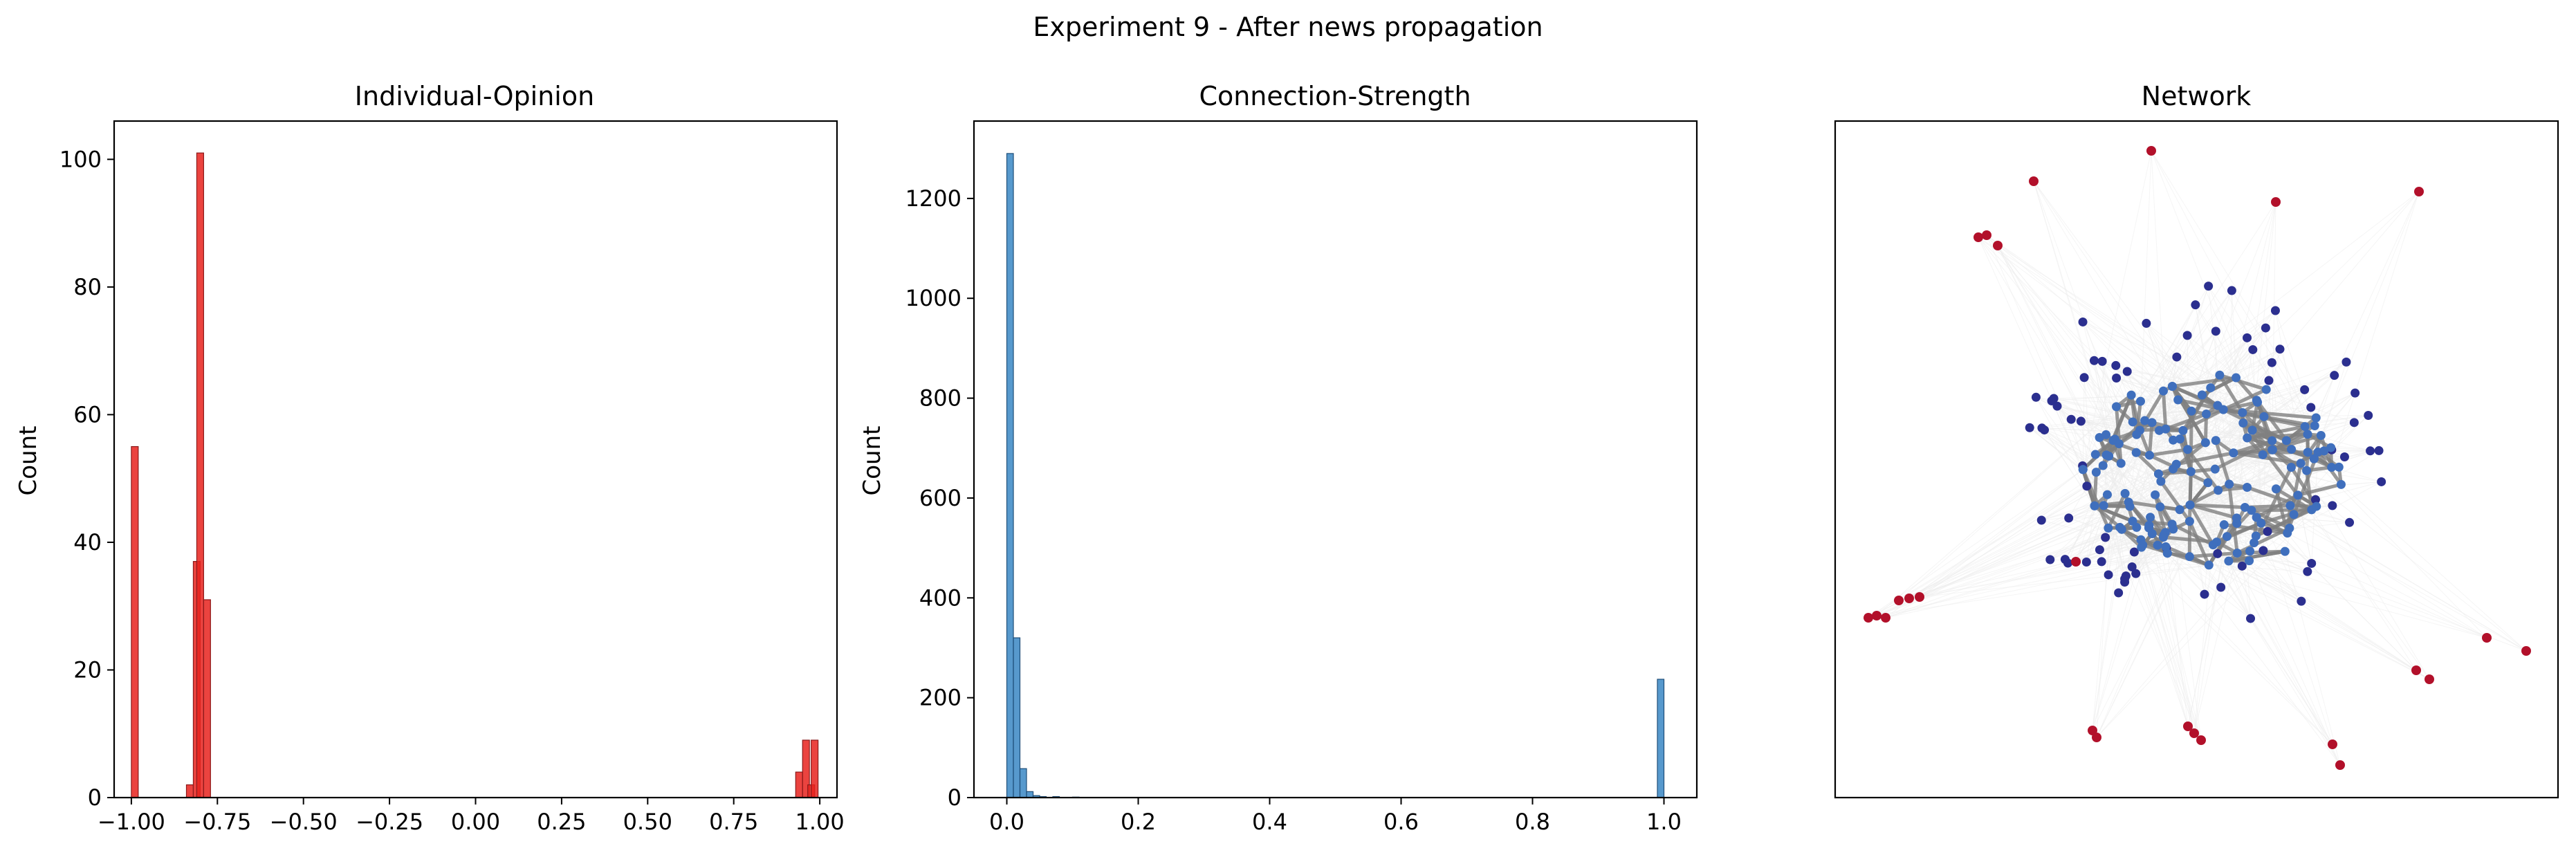 The height and width of the screenshot is (855, 2576). Describe the element at coordinates (1269, 822) in the screenshot. I see `strength-xtick-label-2: 0.4` at that location.